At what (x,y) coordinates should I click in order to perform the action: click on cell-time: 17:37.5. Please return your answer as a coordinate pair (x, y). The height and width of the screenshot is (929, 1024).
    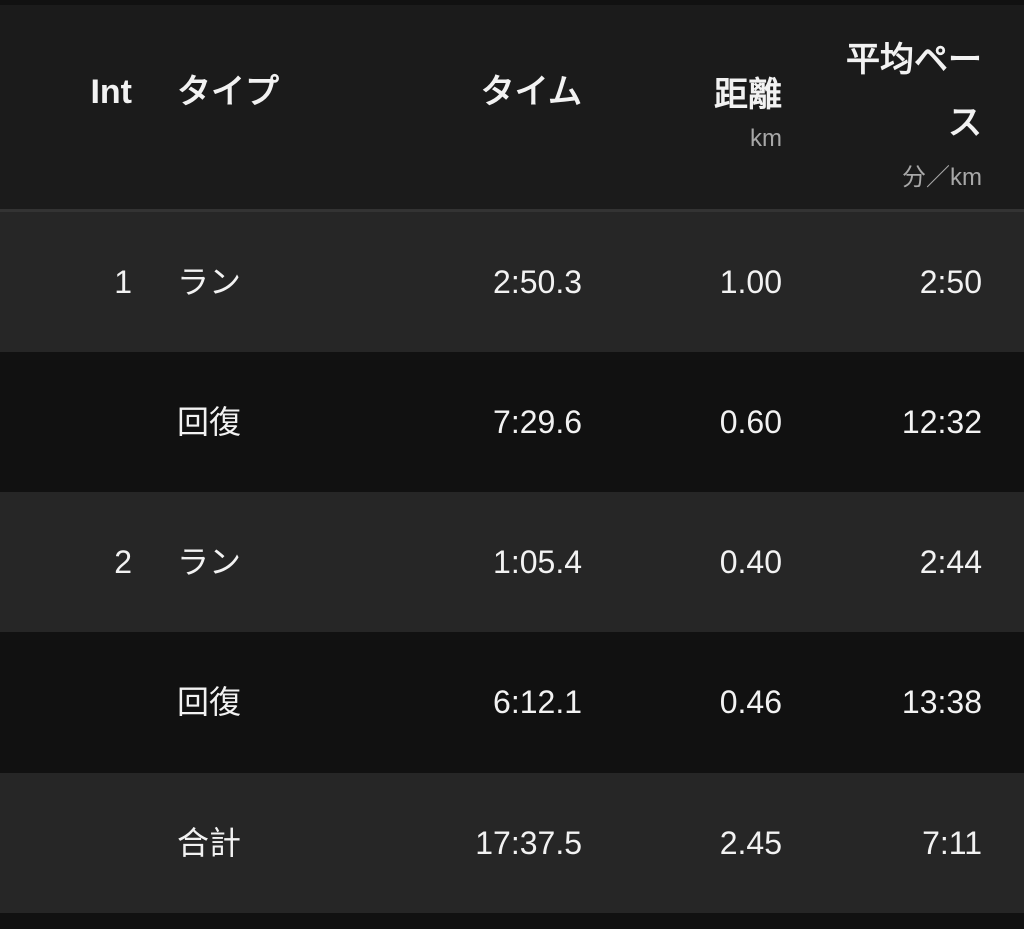
    Looking at the image, I should click on (528, 843).